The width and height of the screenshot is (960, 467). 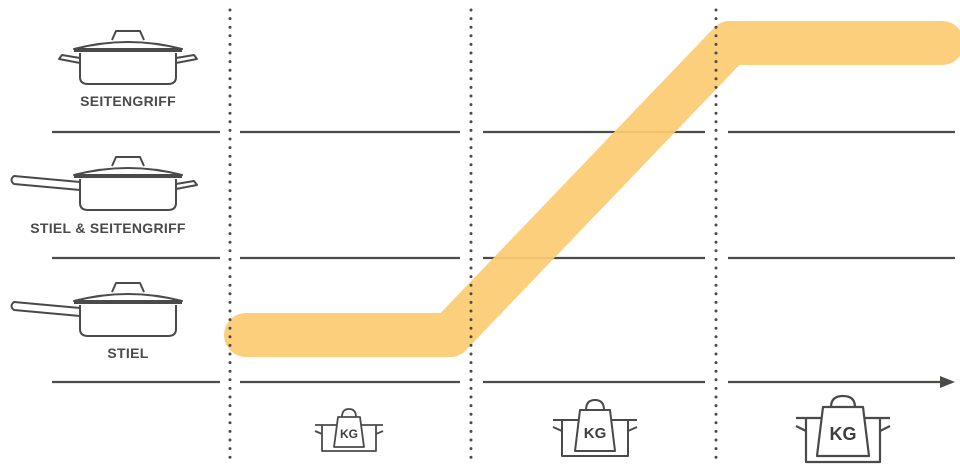 I want to click on weight-medium-icon: KG, so click(x=595, y=428).